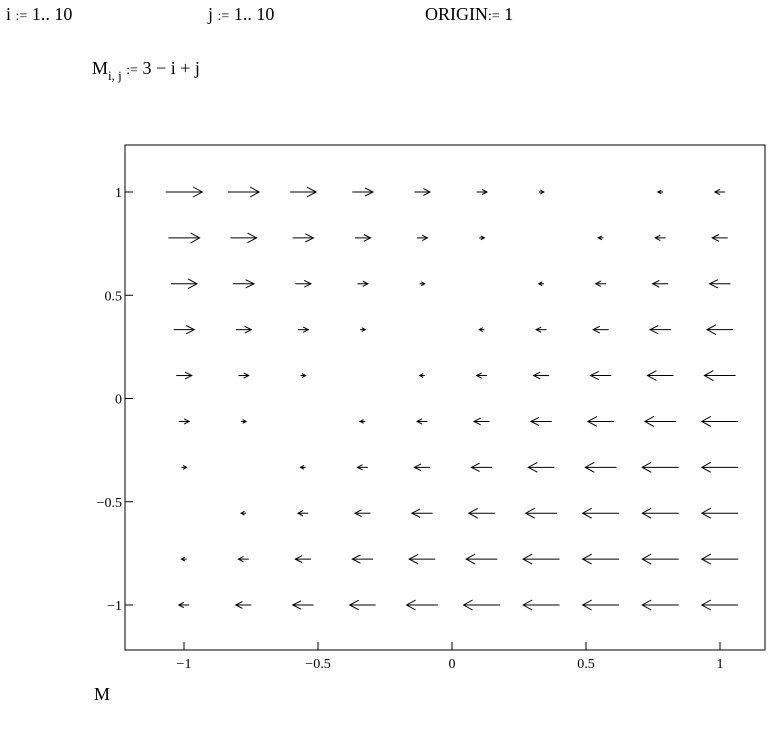 Image resolution: width=772 pixels, height=731 pixels. What do you see at coordinates (171, 68) in the screenshot?
I see `matrix-expression: 3 − i + j` at bounding box center [171, 68].